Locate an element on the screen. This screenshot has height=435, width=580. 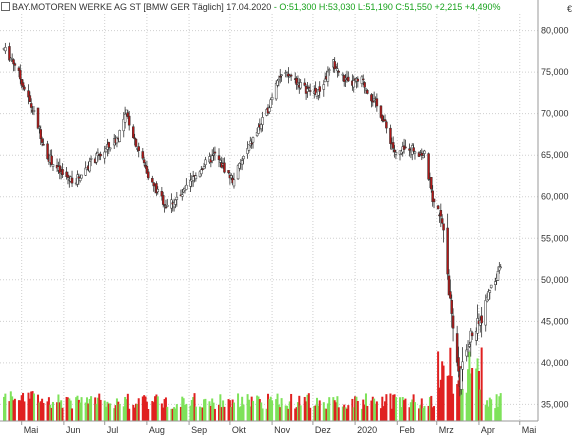
instrument-meta: [BMW GER Täglich] is located at coordinates (183, 7).